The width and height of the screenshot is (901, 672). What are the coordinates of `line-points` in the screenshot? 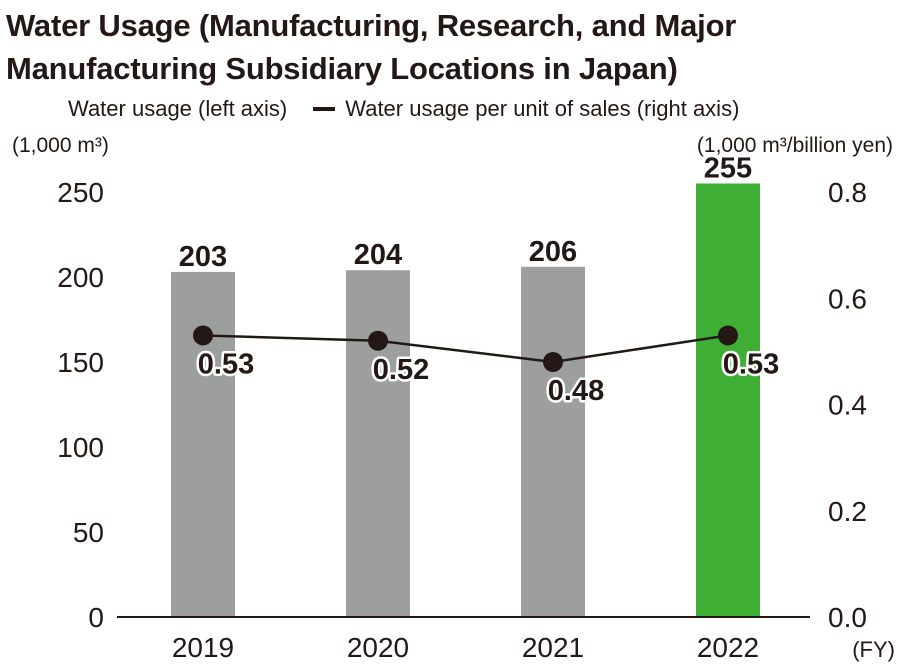 It's located at (465, 348).